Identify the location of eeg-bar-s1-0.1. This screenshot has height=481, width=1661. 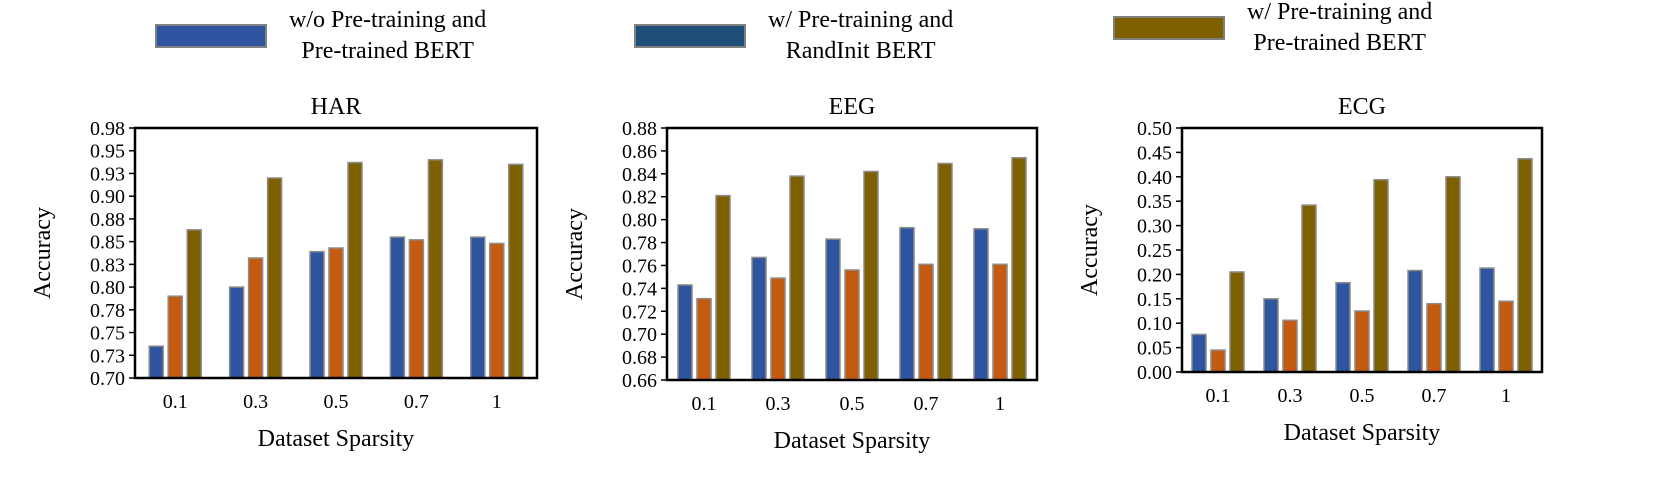
(685, 332).